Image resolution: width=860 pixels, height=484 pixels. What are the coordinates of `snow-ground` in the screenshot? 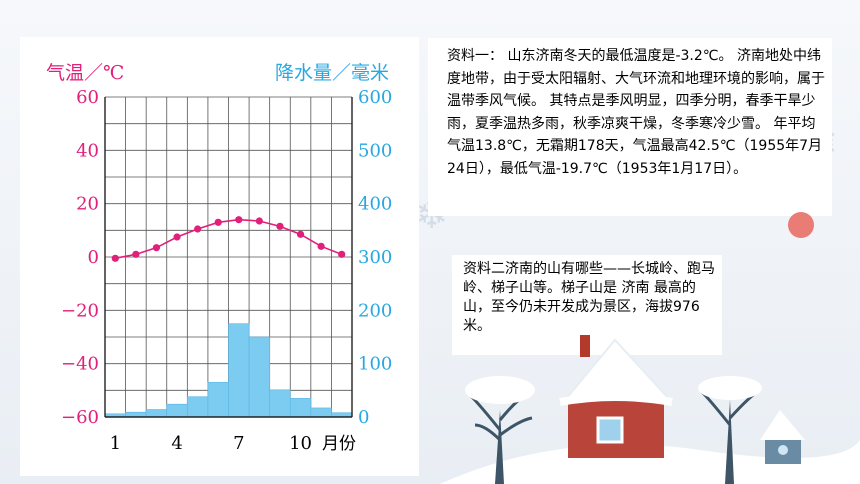 It's located at (650, 462).